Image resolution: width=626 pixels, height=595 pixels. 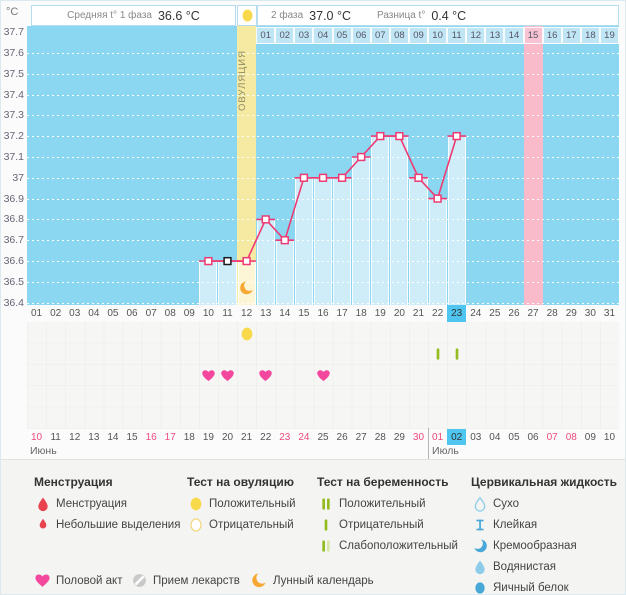 What do you see at coordinates (533, 437) in the screenshot?
I see `calendar-date-cell: 06` at bounding box center [533, 437].